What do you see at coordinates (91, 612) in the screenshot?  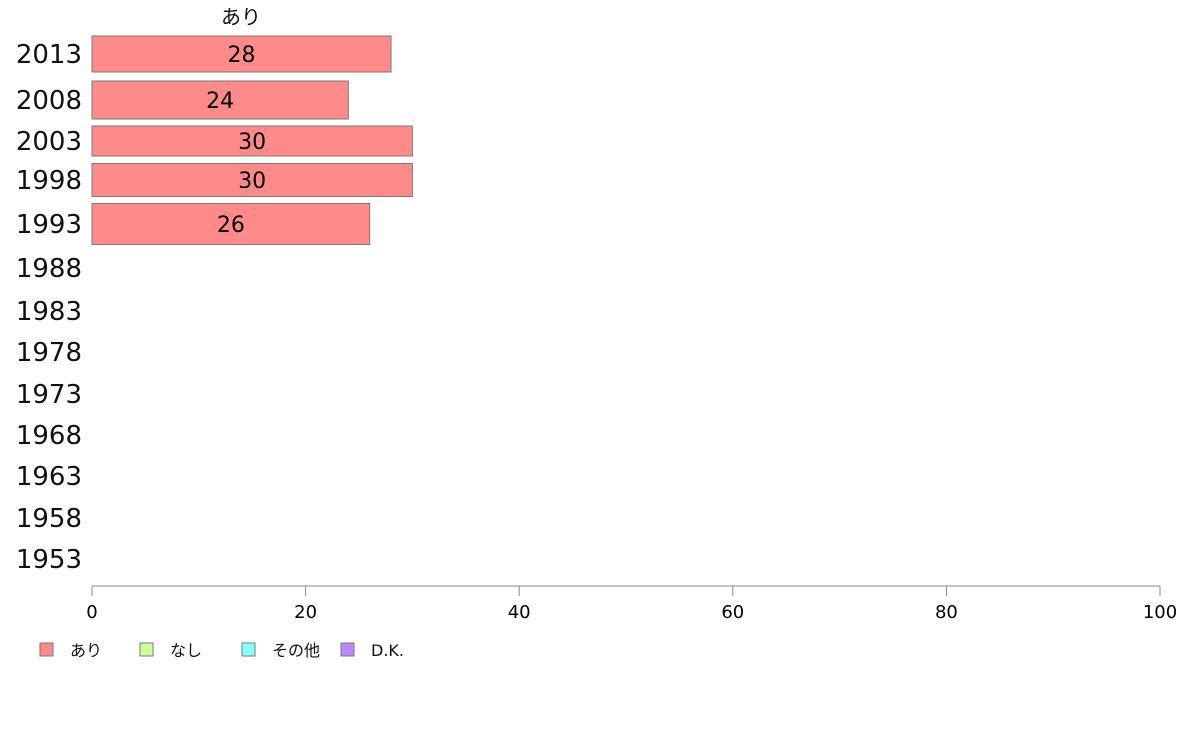 I see `x-tick-label-0: 0` at bounding box center [91, 612].